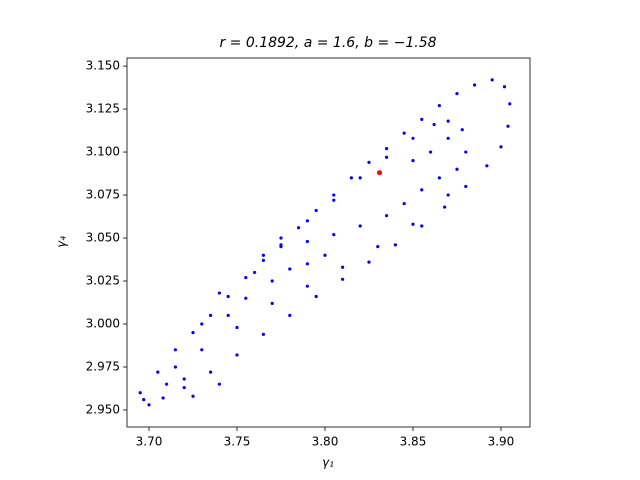 The width and height of the screenshot is (640, 480). I want to click on y-tick-label: 3.075, so click(103, 195).